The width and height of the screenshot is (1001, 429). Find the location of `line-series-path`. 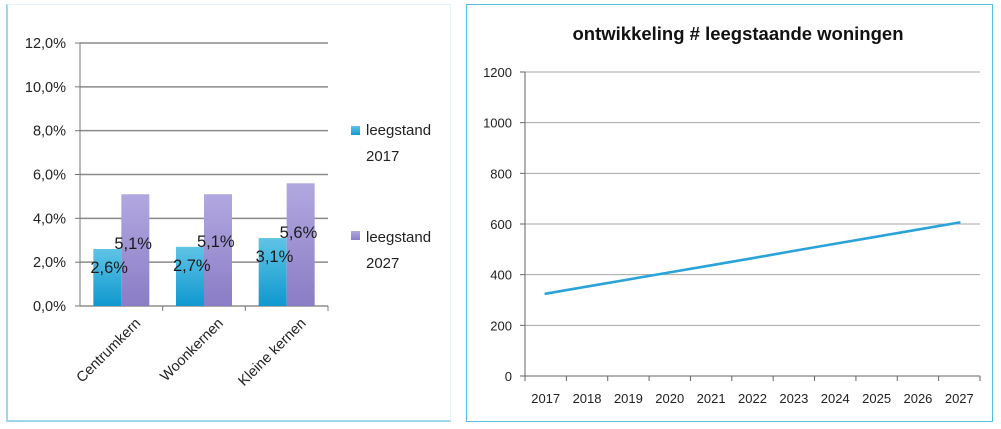

line-series-path is located at coordinates (752, 258).